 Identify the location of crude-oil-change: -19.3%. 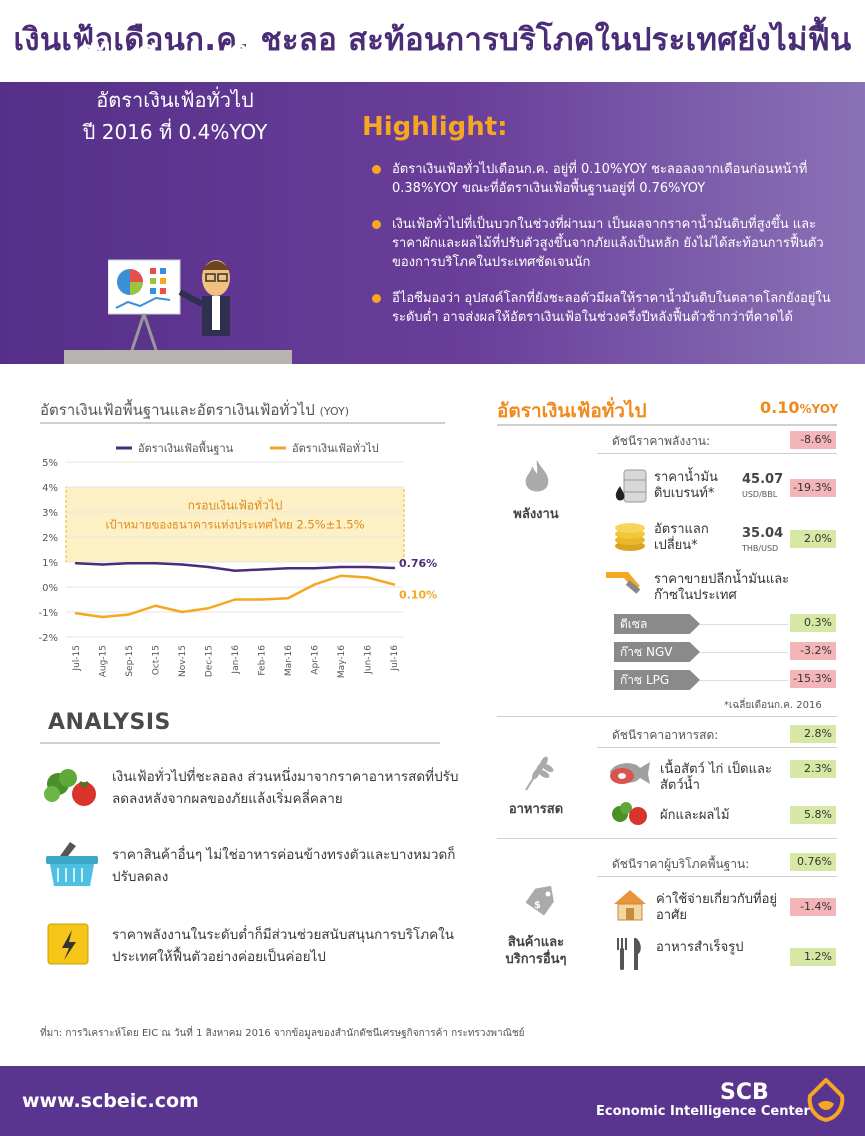
(813, 488).